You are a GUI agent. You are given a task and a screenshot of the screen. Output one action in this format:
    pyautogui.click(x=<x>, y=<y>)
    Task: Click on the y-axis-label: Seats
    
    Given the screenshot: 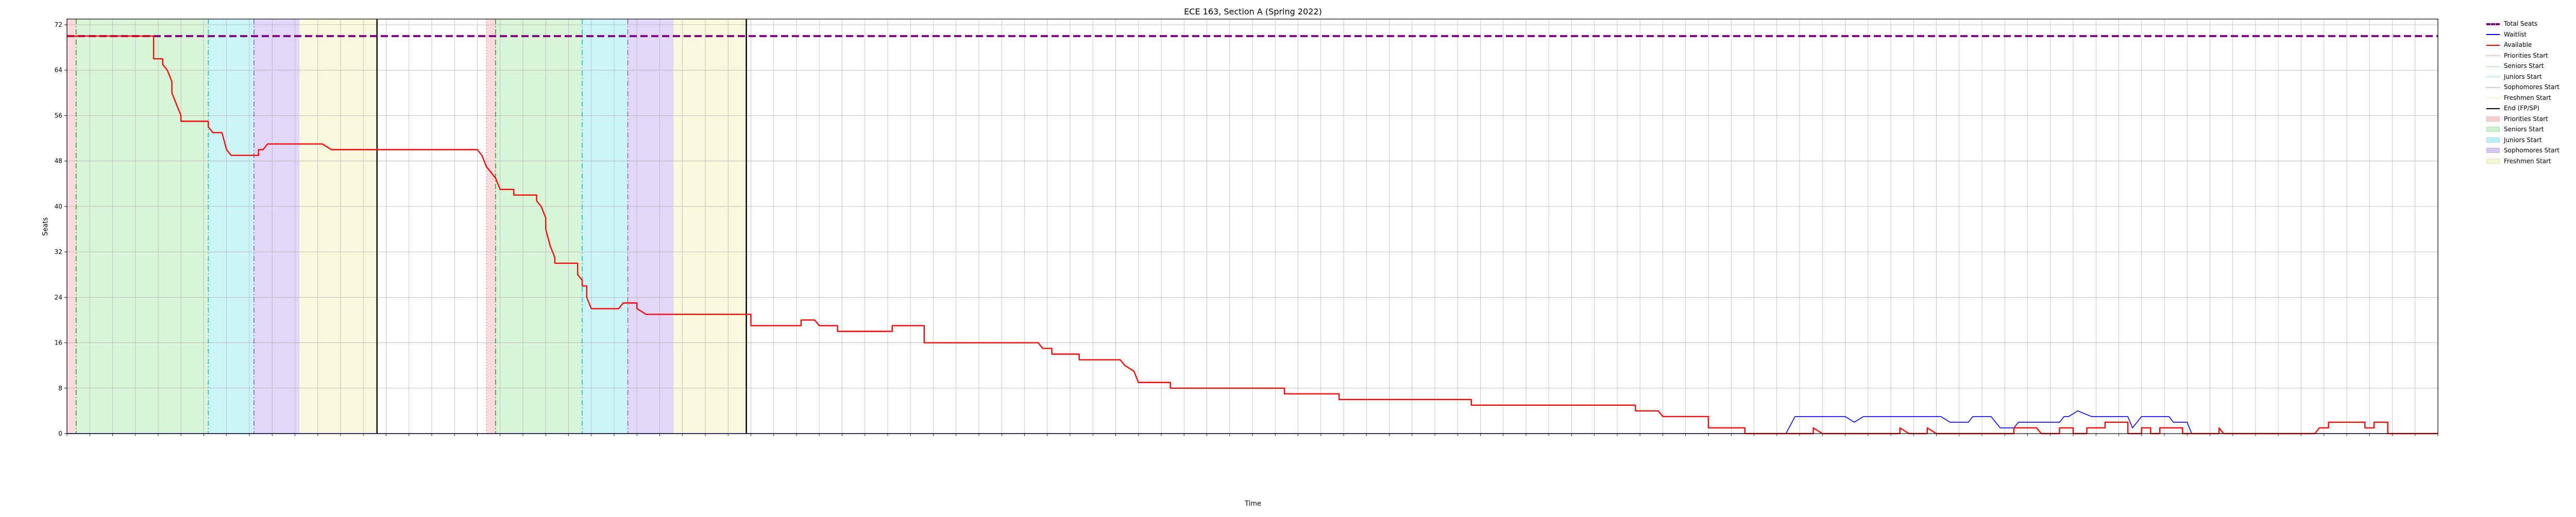 What is the action you would take?
    pyautogui.click(x=45, y=226)
    